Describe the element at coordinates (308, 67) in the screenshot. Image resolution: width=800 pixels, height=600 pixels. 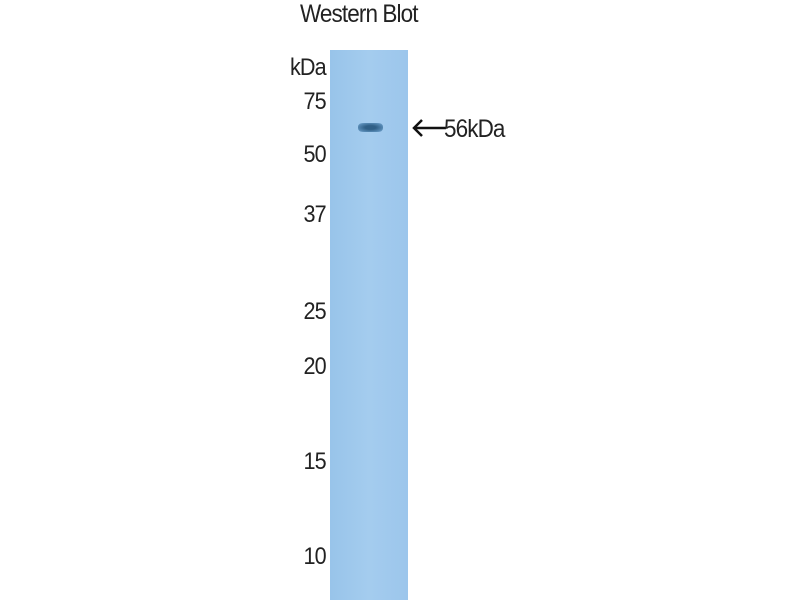
I see `unit-label: kDa` at that location.